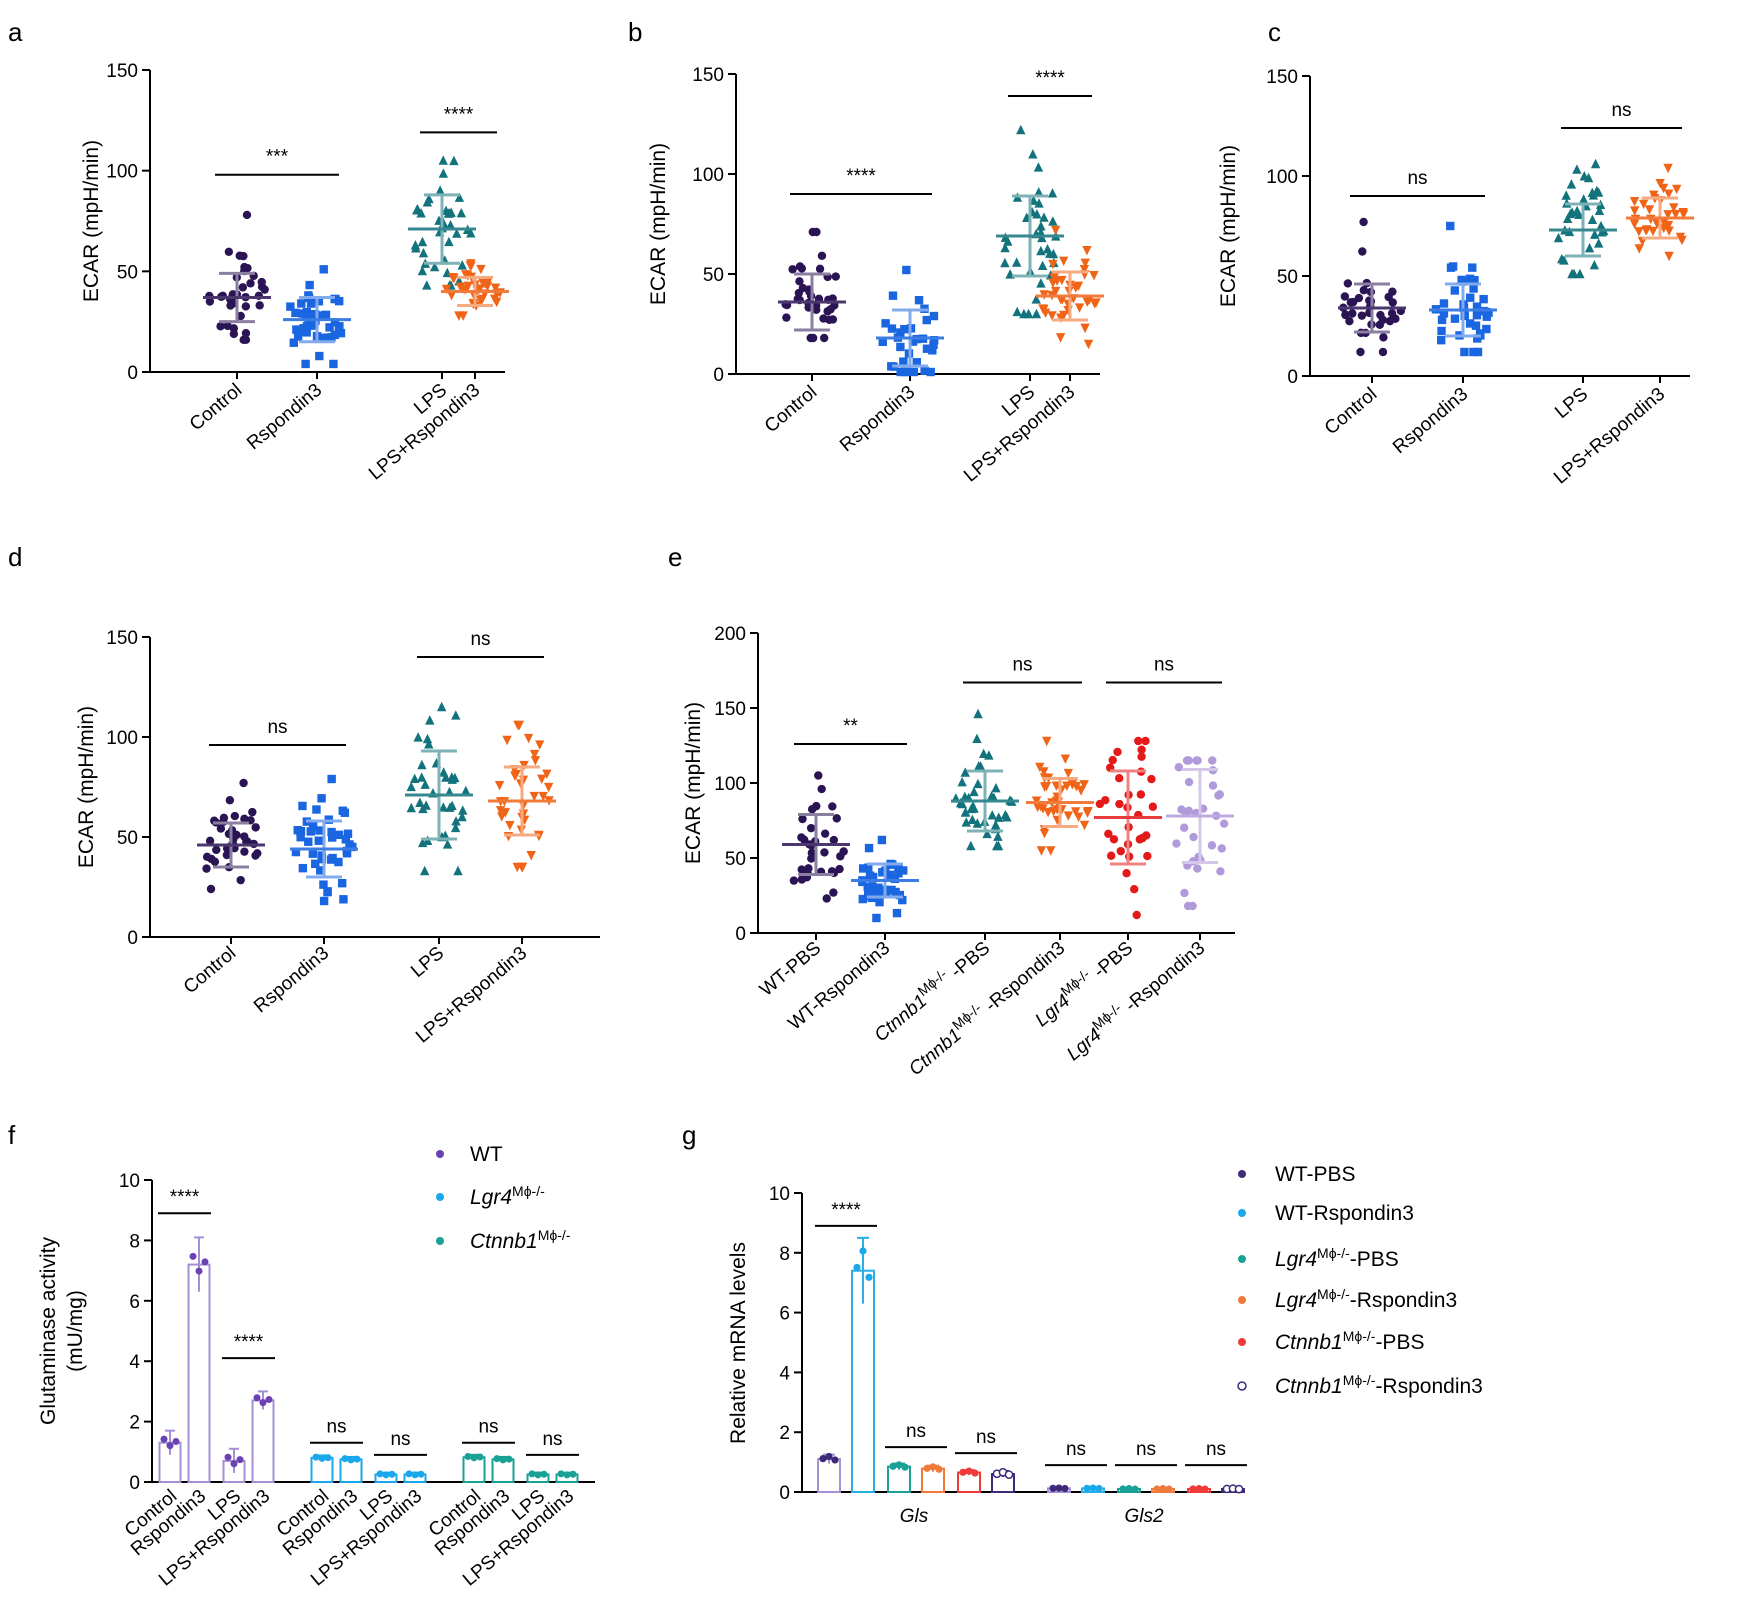  What do you see at coordinates (134, 1423) in the screenshot?
I see `y-tick-label: 2` at bounding box center [134, 1423].